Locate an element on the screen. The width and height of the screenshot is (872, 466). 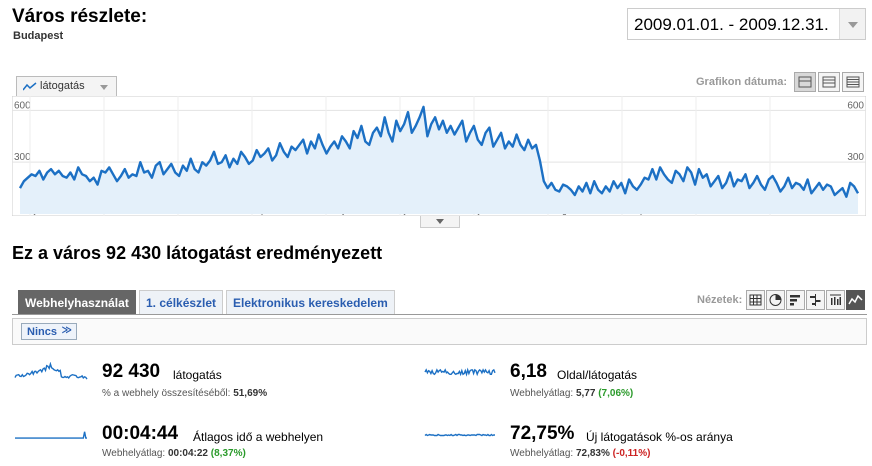
date-range-text: 2009.01.01. - 2009.12.31. is located at coordinates (731, 24).